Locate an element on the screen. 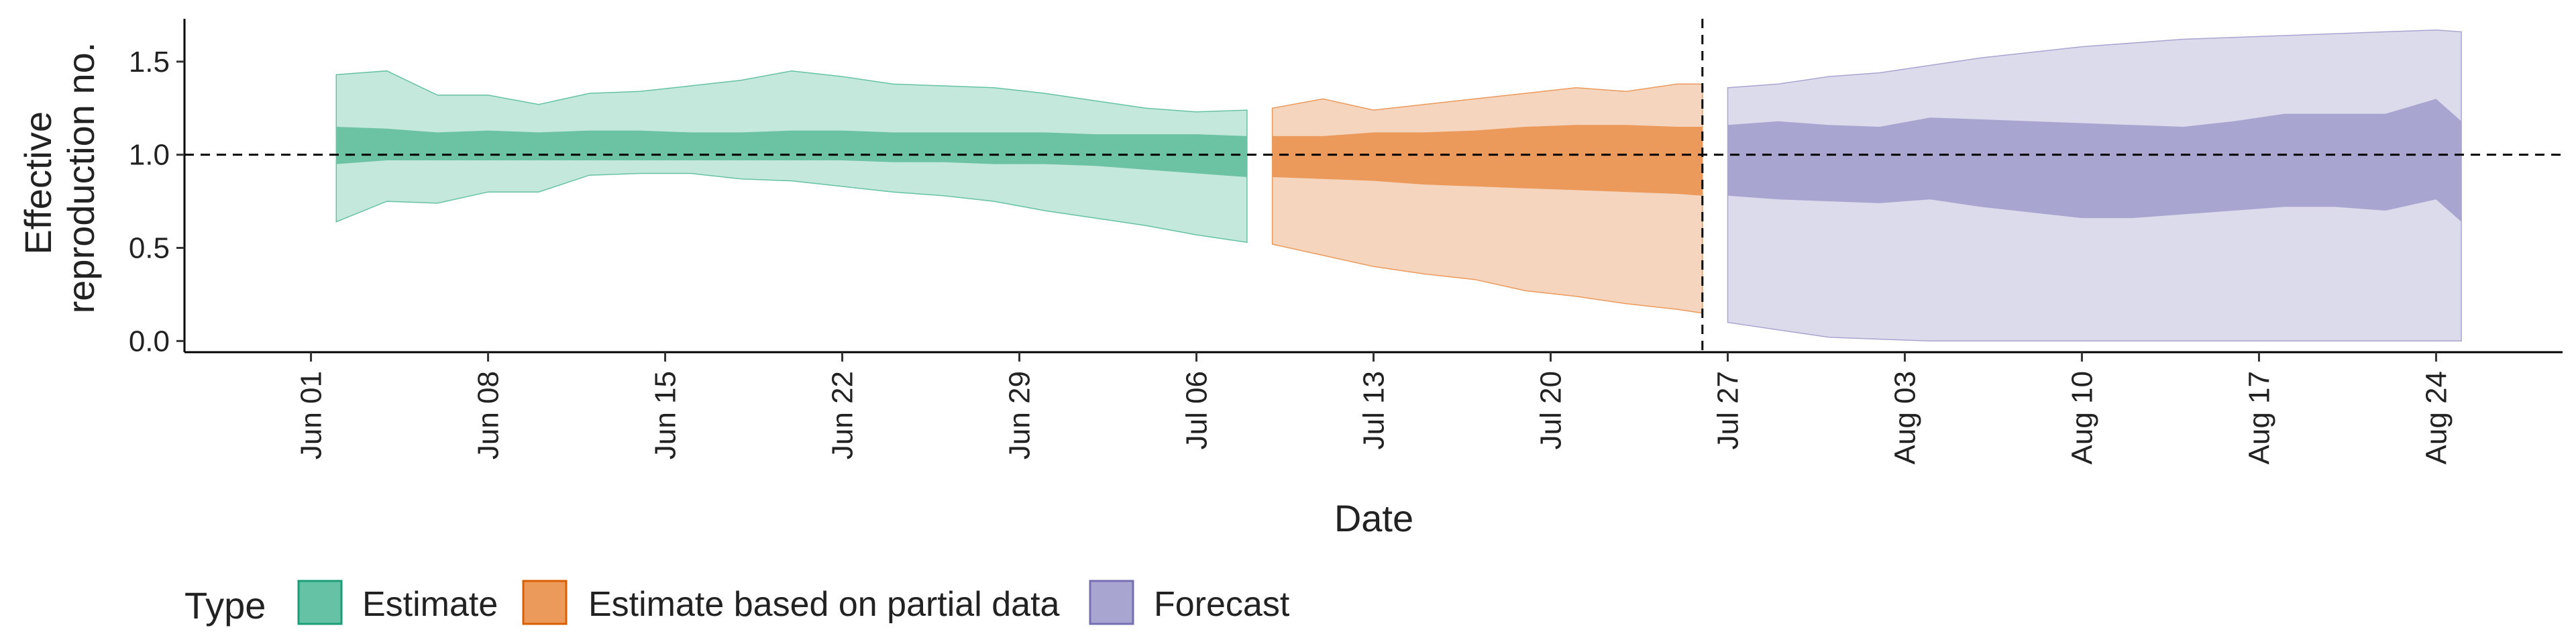  legend-label-partial: Estimate based on partial data is located at coordinates (824, 604).